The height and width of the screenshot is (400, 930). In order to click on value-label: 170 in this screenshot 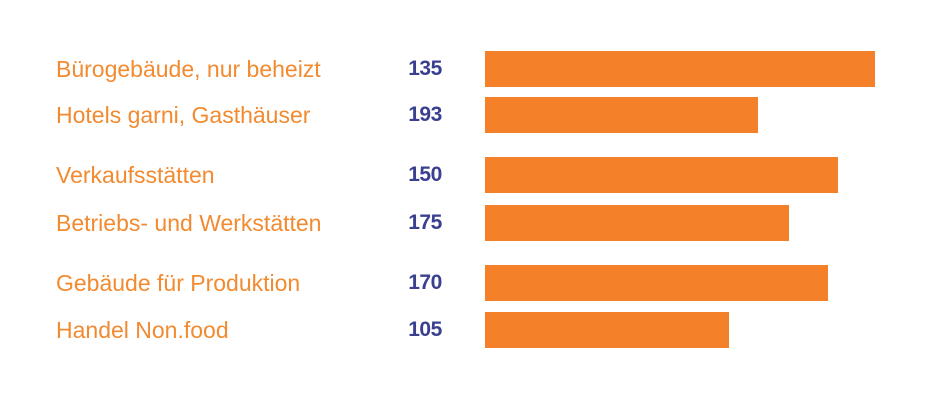, I will do `click(425, 282)`.